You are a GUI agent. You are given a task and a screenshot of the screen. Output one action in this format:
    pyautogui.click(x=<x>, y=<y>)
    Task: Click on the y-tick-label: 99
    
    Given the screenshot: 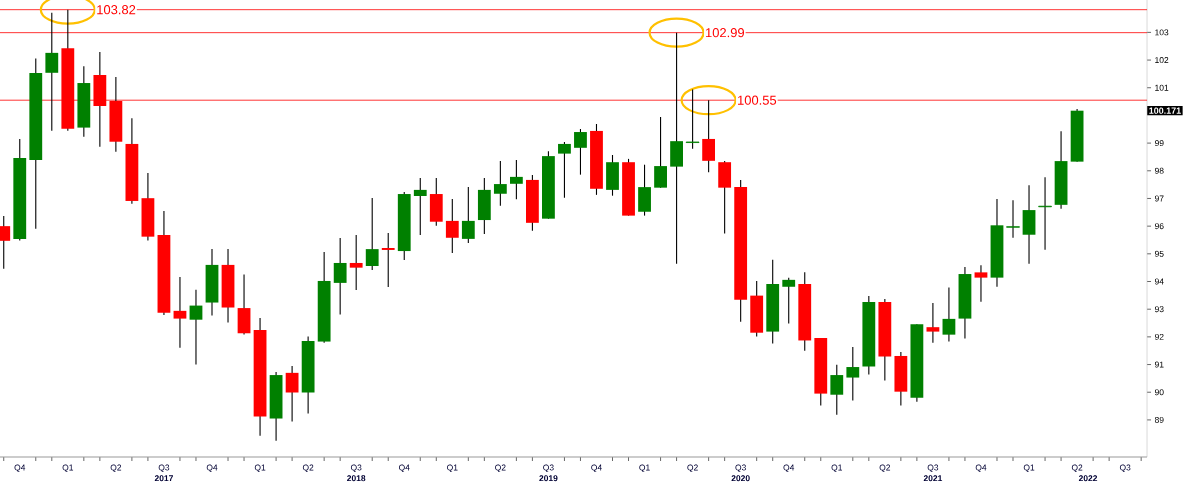 What is the action you would take?
    pyautogui.click(x=1159, y=143)
    